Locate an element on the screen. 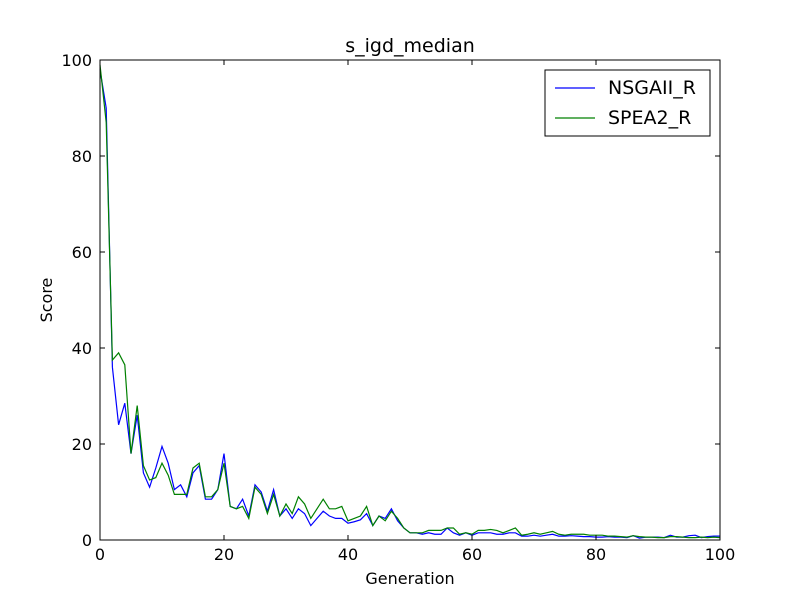 Image resolution: width=800 pixels, height=600 pixels. x-tick-label: 0 is located at coordinates (100, 554).